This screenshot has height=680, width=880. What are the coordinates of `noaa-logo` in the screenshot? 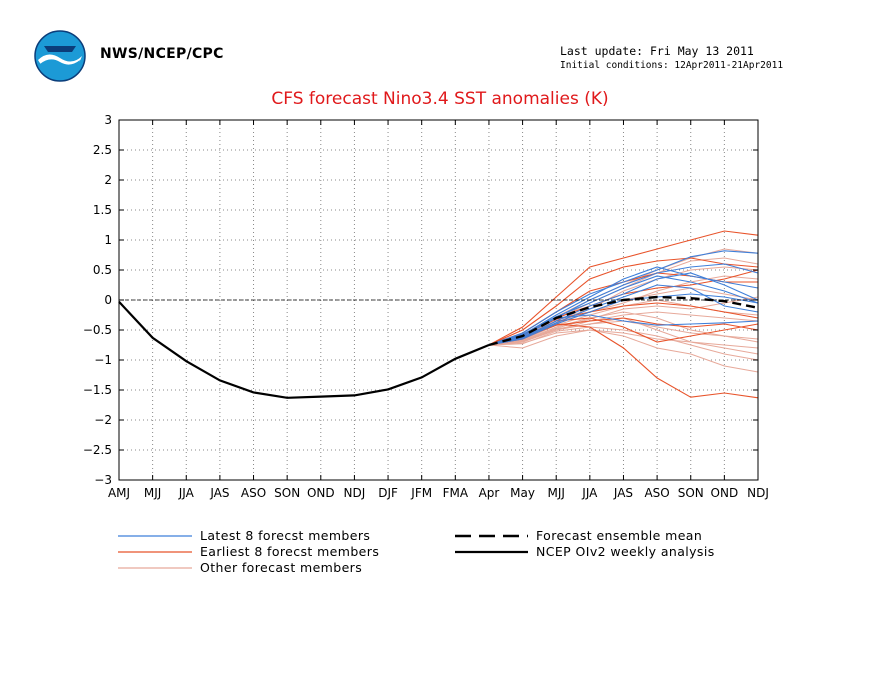 It's located at (60, 56).